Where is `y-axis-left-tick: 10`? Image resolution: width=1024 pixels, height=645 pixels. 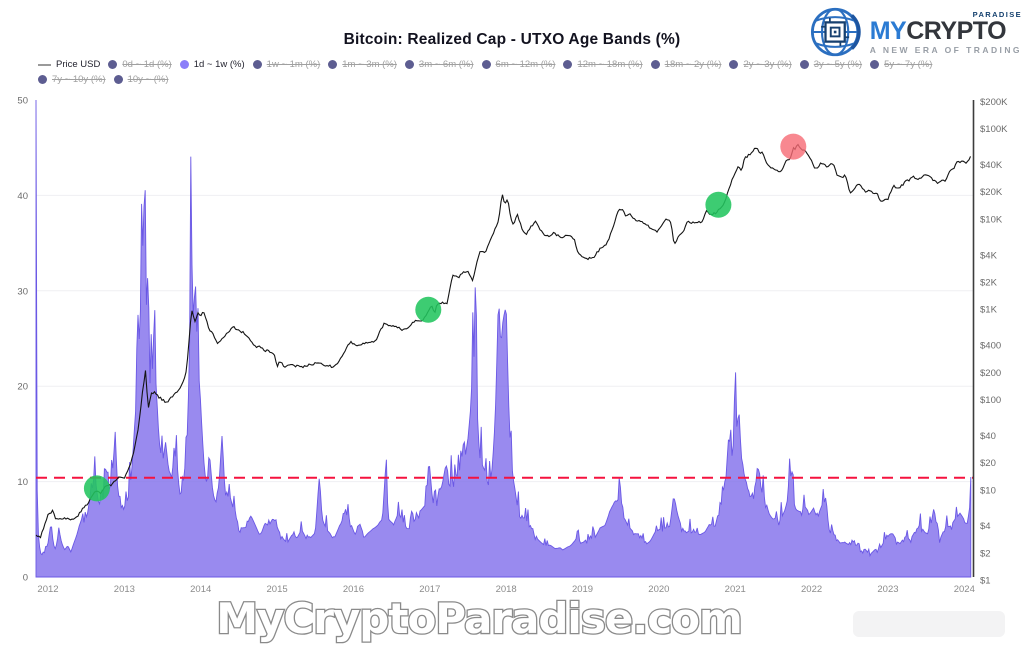 y-axis-left-tick: 10 is located at coordinates (22, 482).